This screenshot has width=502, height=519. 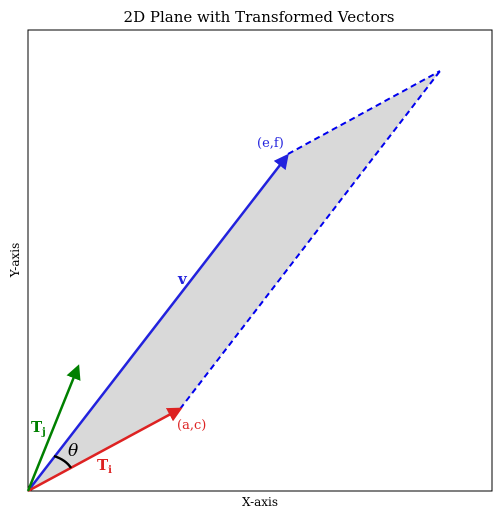 I want to click on vector-ti-label-main: T, so click(x=103, y=465).